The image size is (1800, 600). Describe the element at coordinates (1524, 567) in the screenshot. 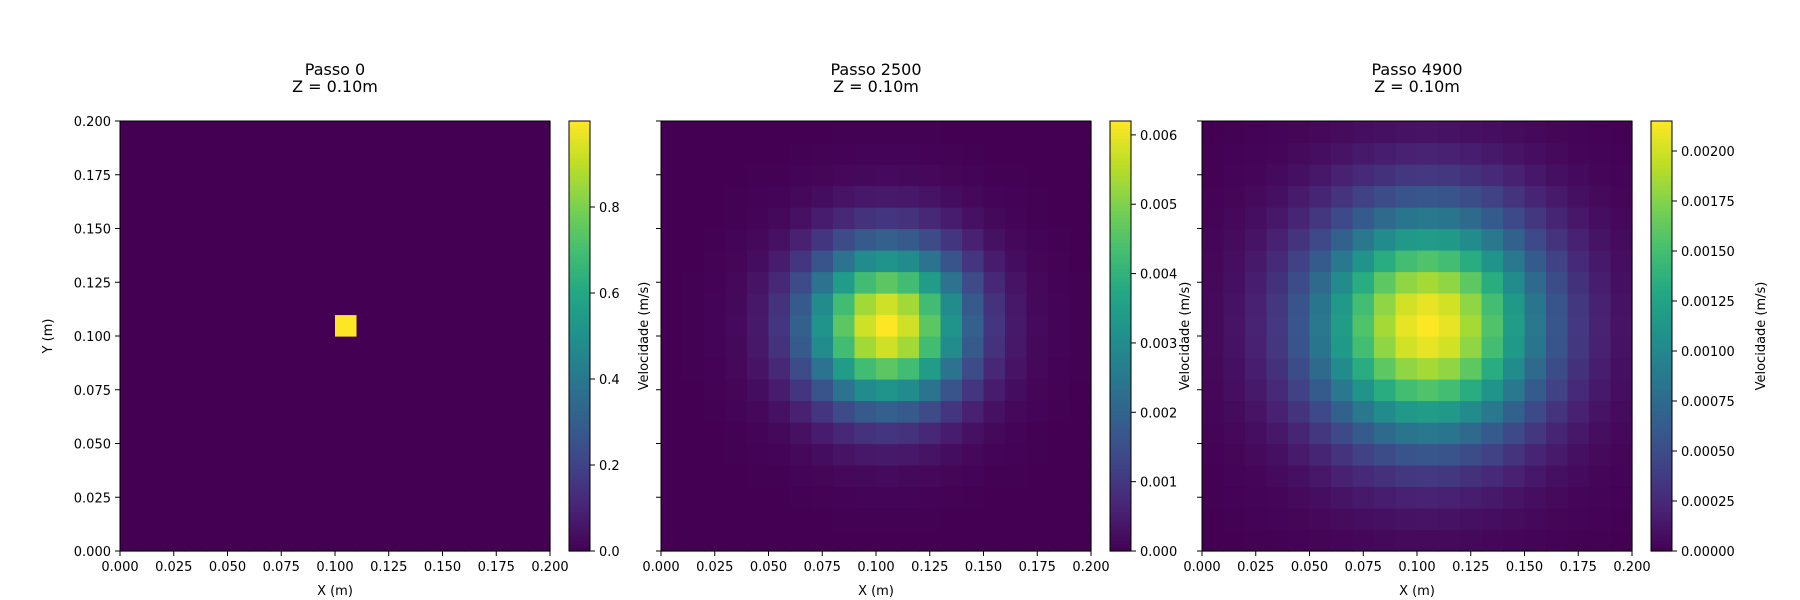

I see `x-tick-label: 0.150` at that location.